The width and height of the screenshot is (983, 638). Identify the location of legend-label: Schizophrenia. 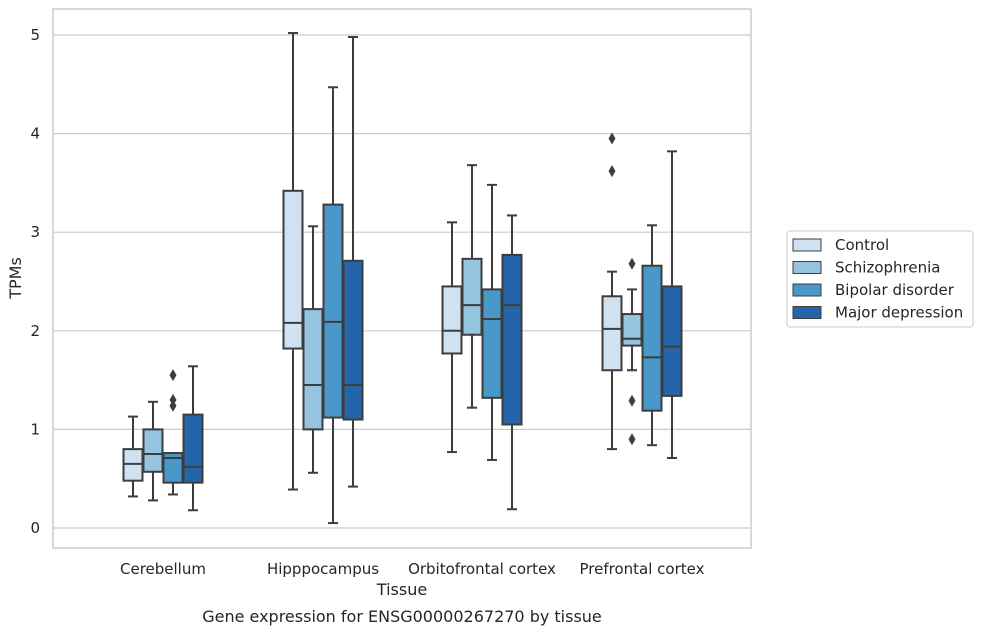
(887, 268).